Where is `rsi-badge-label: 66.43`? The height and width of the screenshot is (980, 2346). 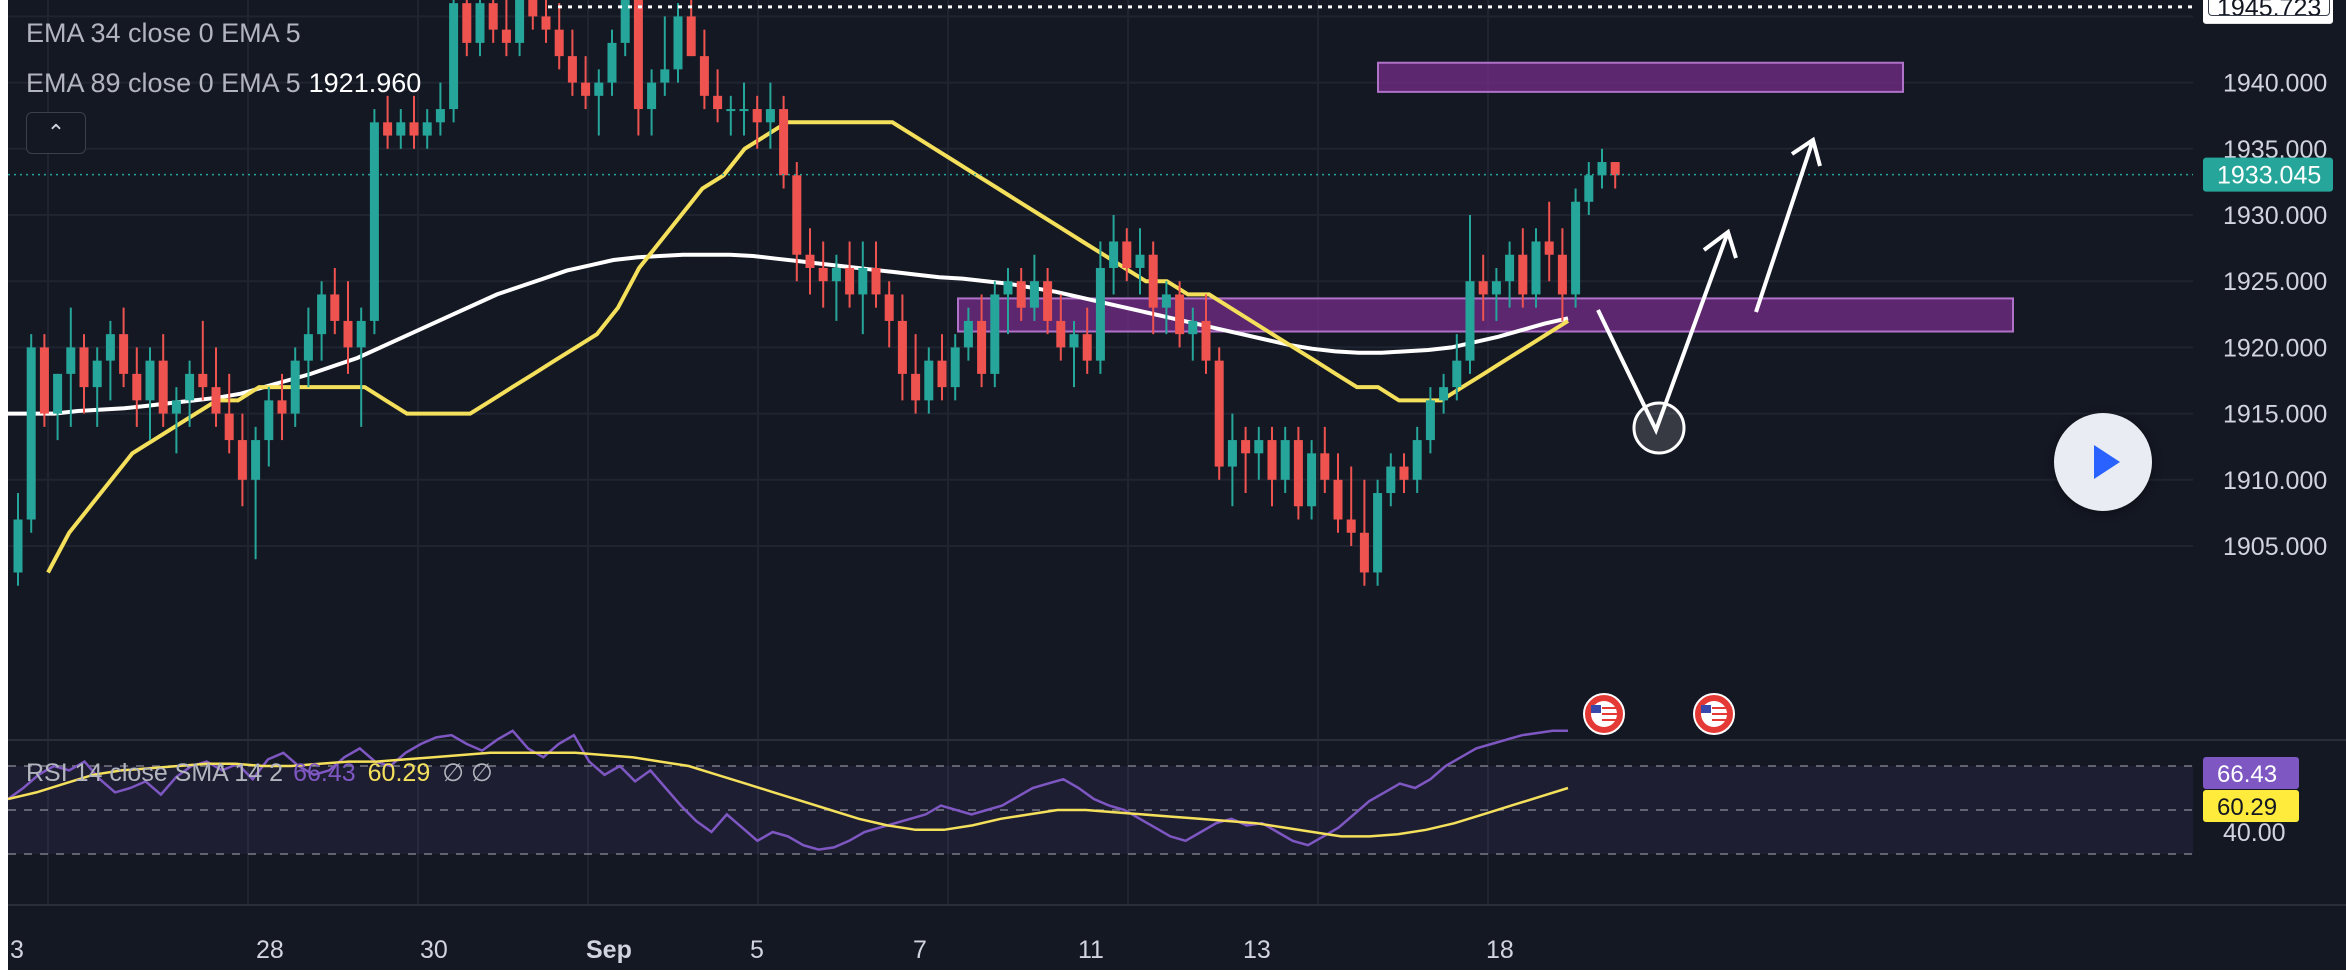 rsi-badge-label: 66.43 is located at coordinates (2247, 774).